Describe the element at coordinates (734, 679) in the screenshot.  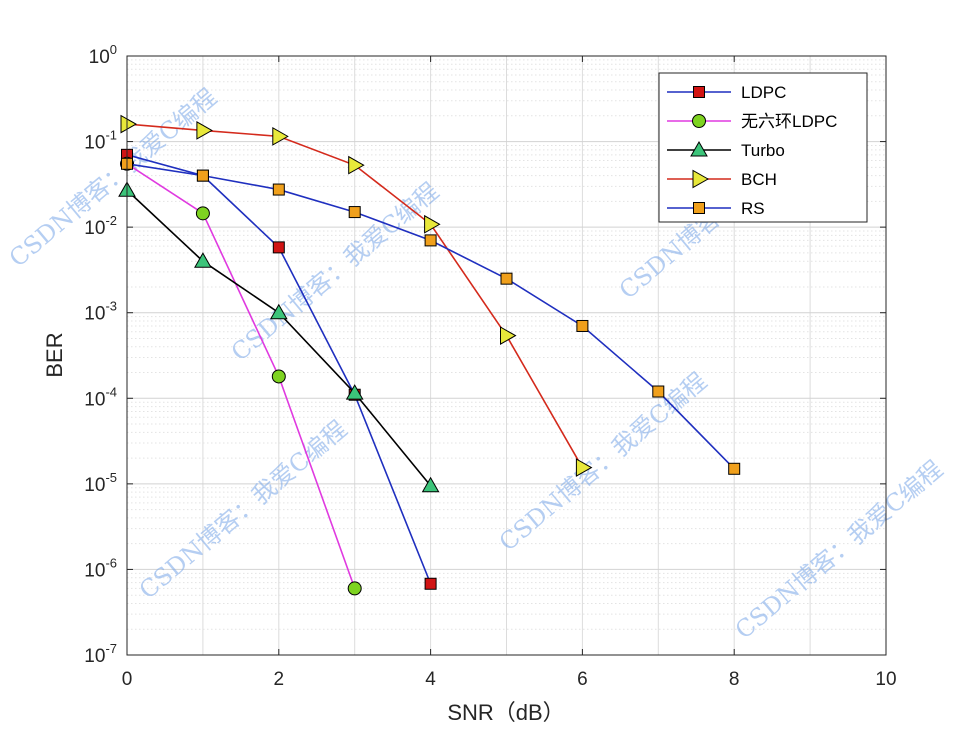
I see `x-tick-label: 8` at that location.